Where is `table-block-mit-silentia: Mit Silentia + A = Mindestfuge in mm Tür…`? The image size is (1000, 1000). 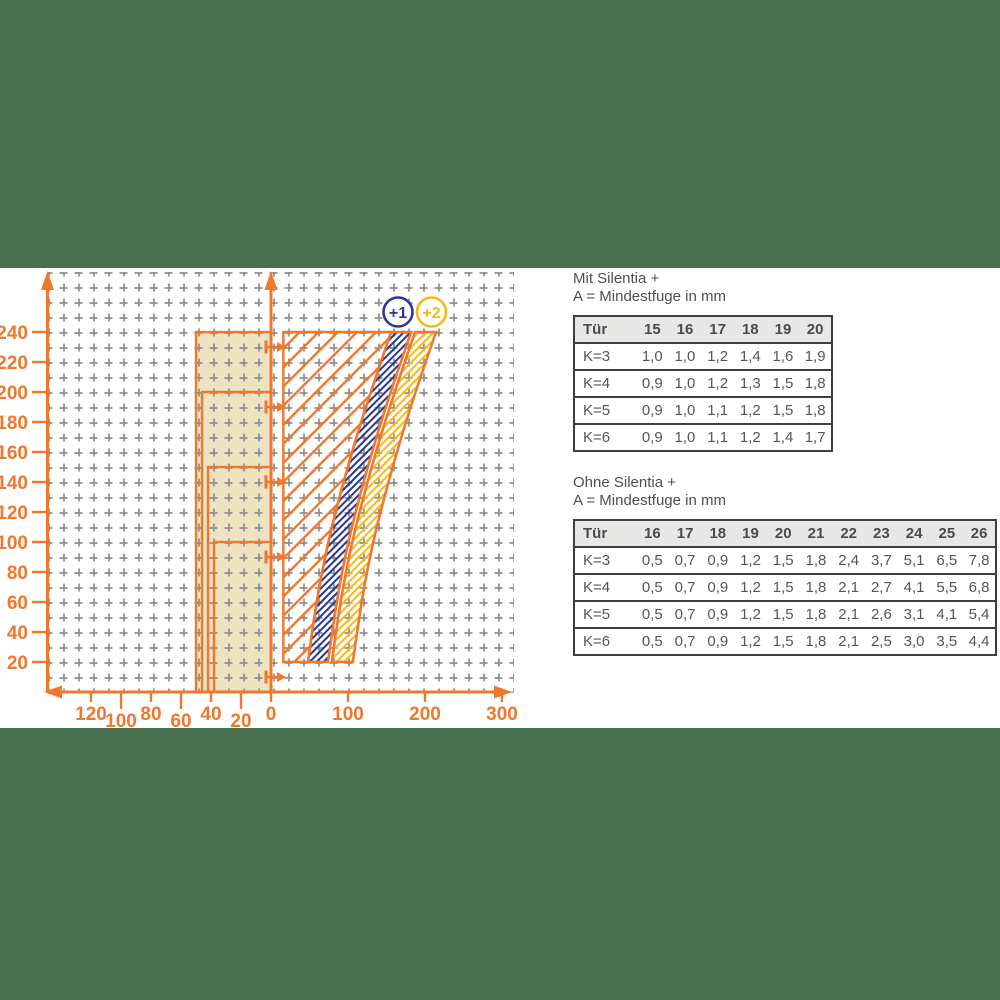 table-block-mit-silentia: Mit Silentia + A = Mindestfuge in mm Tür… is located at coordinates (703, 361).